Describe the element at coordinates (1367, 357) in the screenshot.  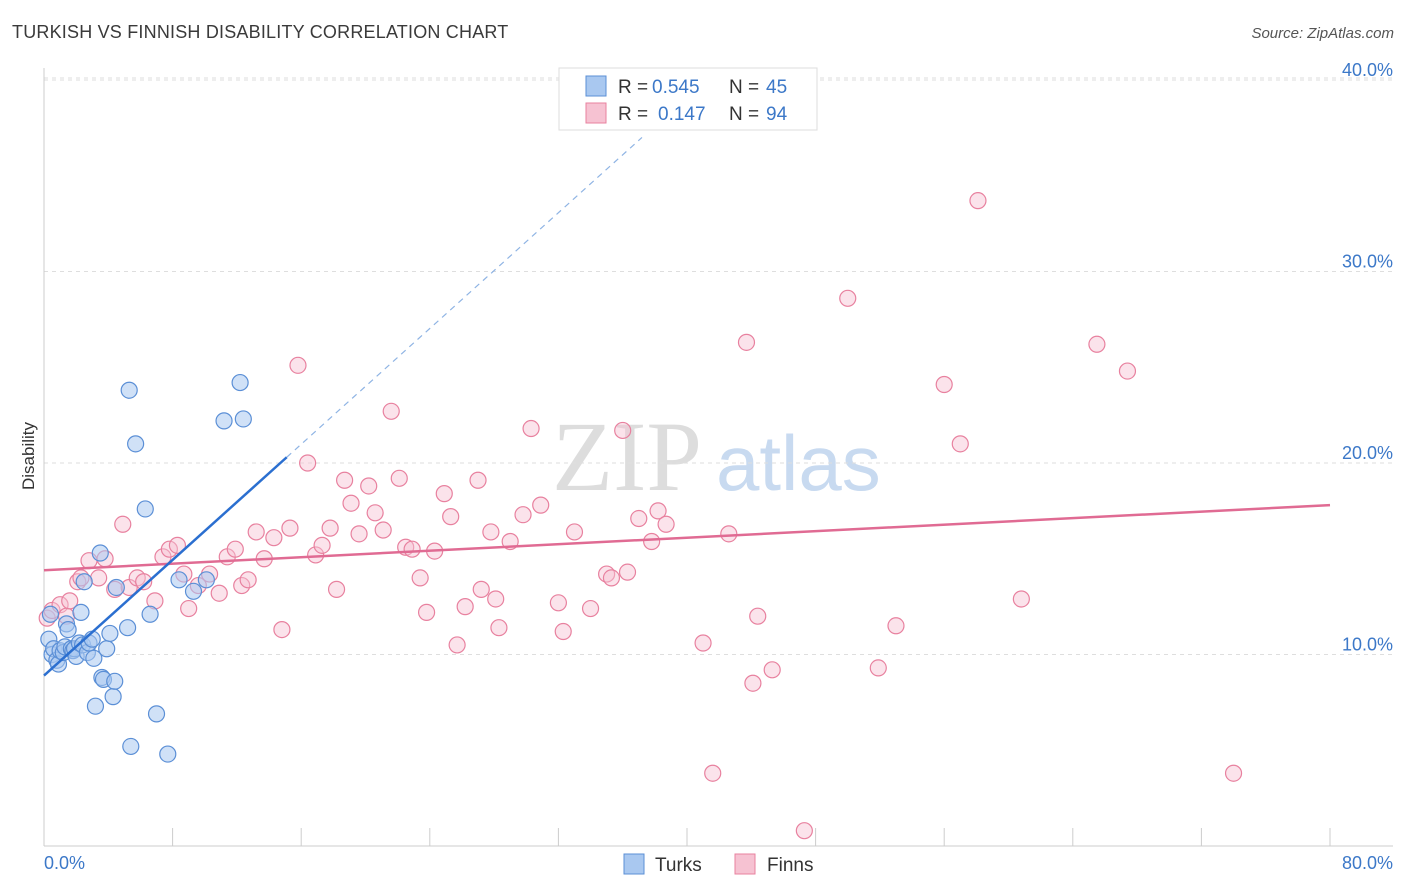
I see `y-tick-labels: 10.0% 20.0% 30.0% 40.0%` at that location.